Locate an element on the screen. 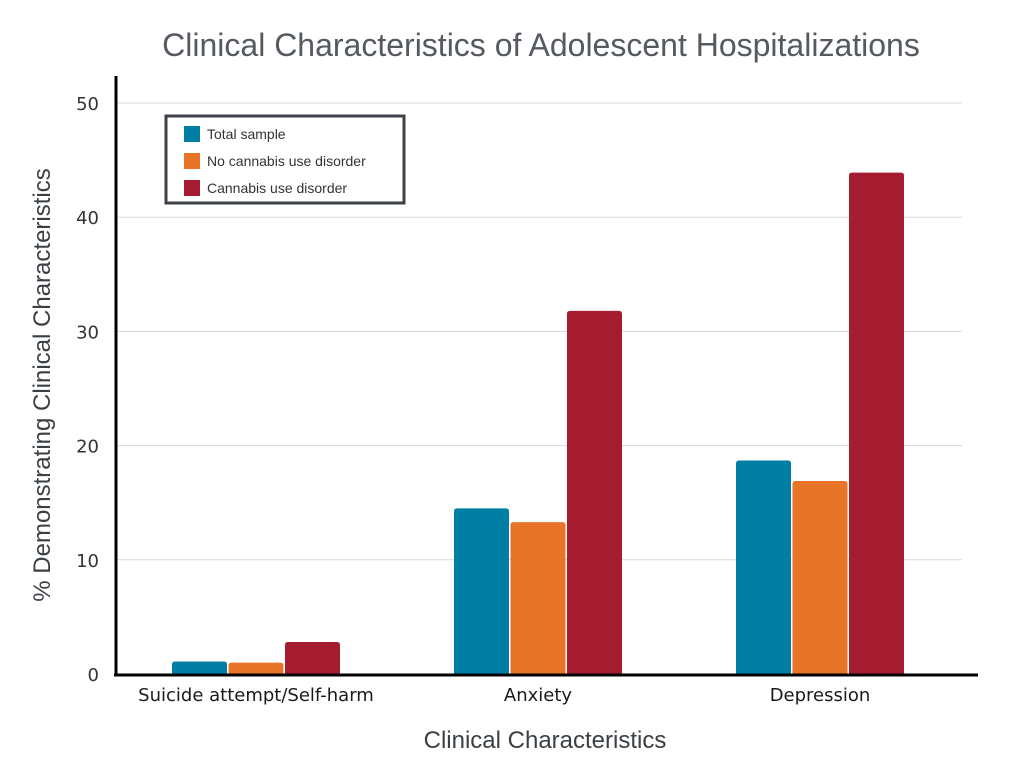 Image resolution: width=1024 pixels, height=768 pixels. y-tick-label: 40 is located at coordinates (87, 218).